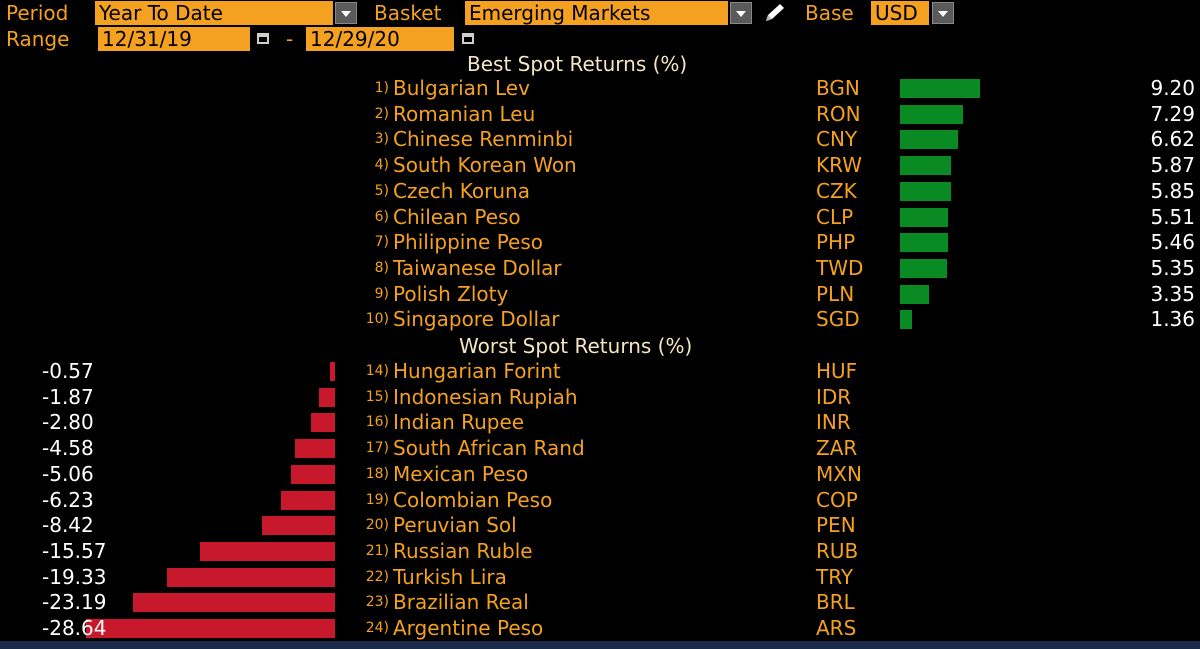 The height and width of the screenshot is (649, 1200). What do you see at coordinates (263, 39) in the screenshot?
I see `range-start-calendar-icon` at bounding box center [263, 39].